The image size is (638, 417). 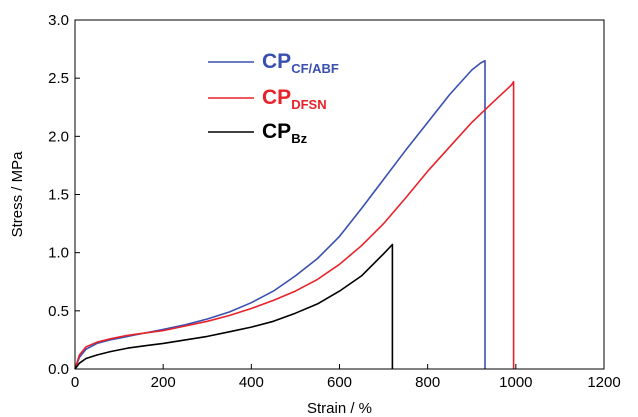 I want to click on y-tick-label: 1.0, so click(x=58, y=253).